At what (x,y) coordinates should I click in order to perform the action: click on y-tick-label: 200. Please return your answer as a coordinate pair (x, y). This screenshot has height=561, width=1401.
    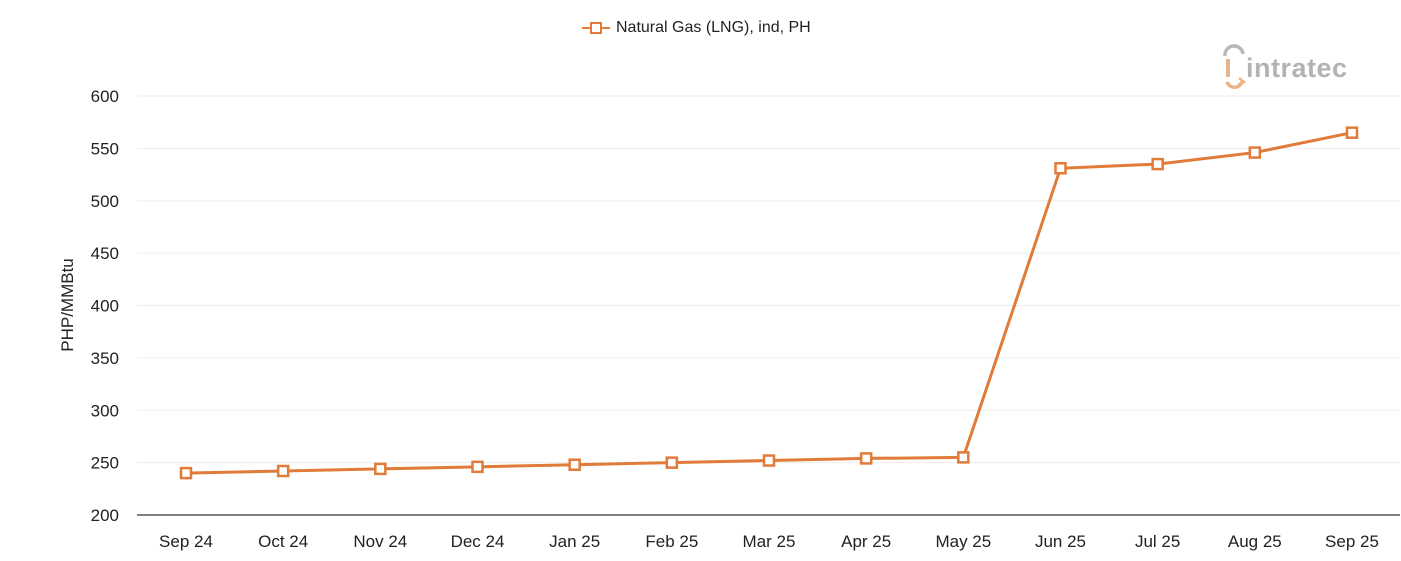
    Looking at the image, I should click on (105, 515).